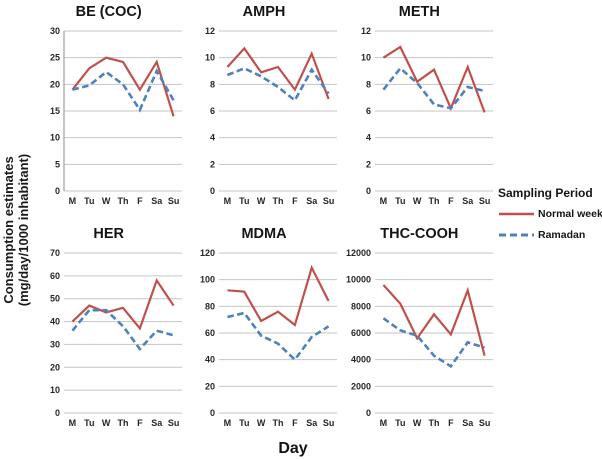  I want to click on y-tick-label: 8, so click(212, 84).